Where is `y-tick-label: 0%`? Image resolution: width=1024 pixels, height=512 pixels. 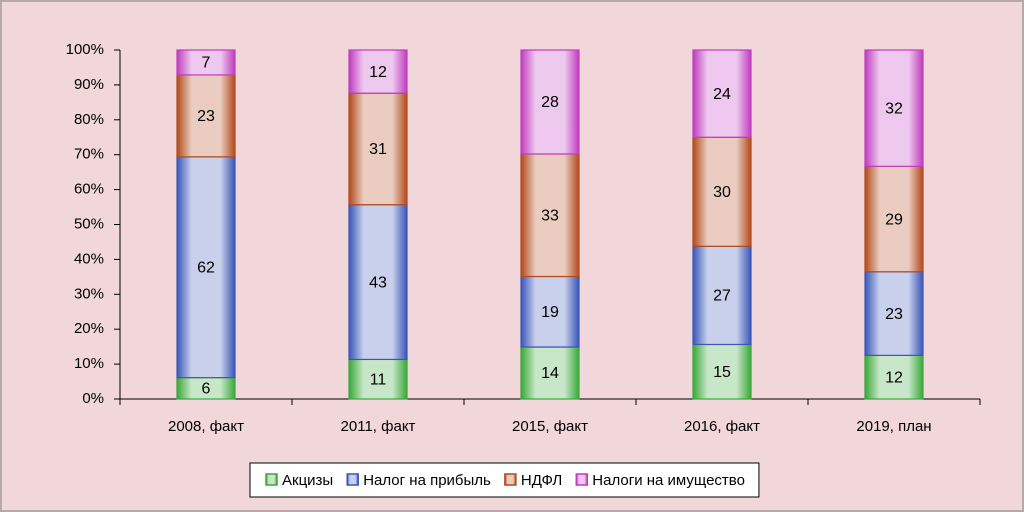 y-tick-label: 0% is located at coordinates (93, 398).